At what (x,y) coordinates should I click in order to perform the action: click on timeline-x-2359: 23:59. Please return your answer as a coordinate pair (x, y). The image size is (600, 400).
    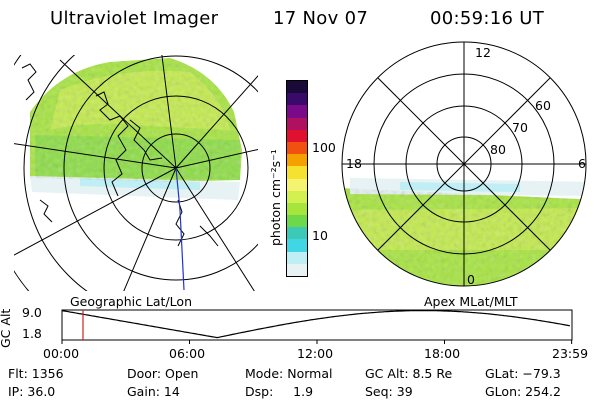
    Looking at the image, I should click on (570, 353).